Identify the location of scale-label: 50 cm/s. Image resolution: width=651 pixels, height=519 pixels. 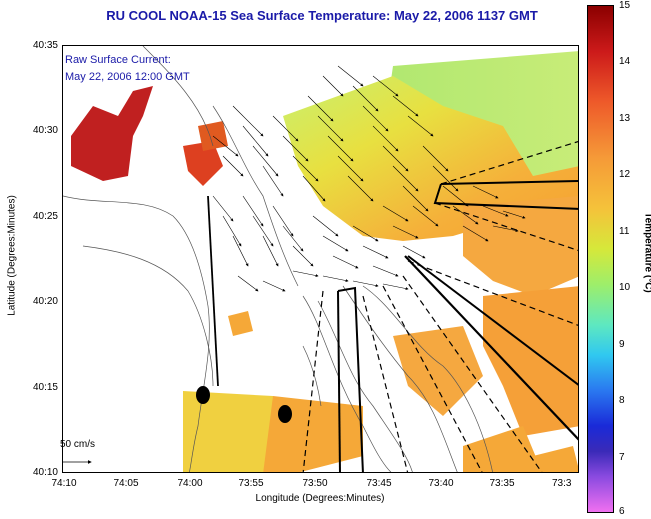
(78, 444).